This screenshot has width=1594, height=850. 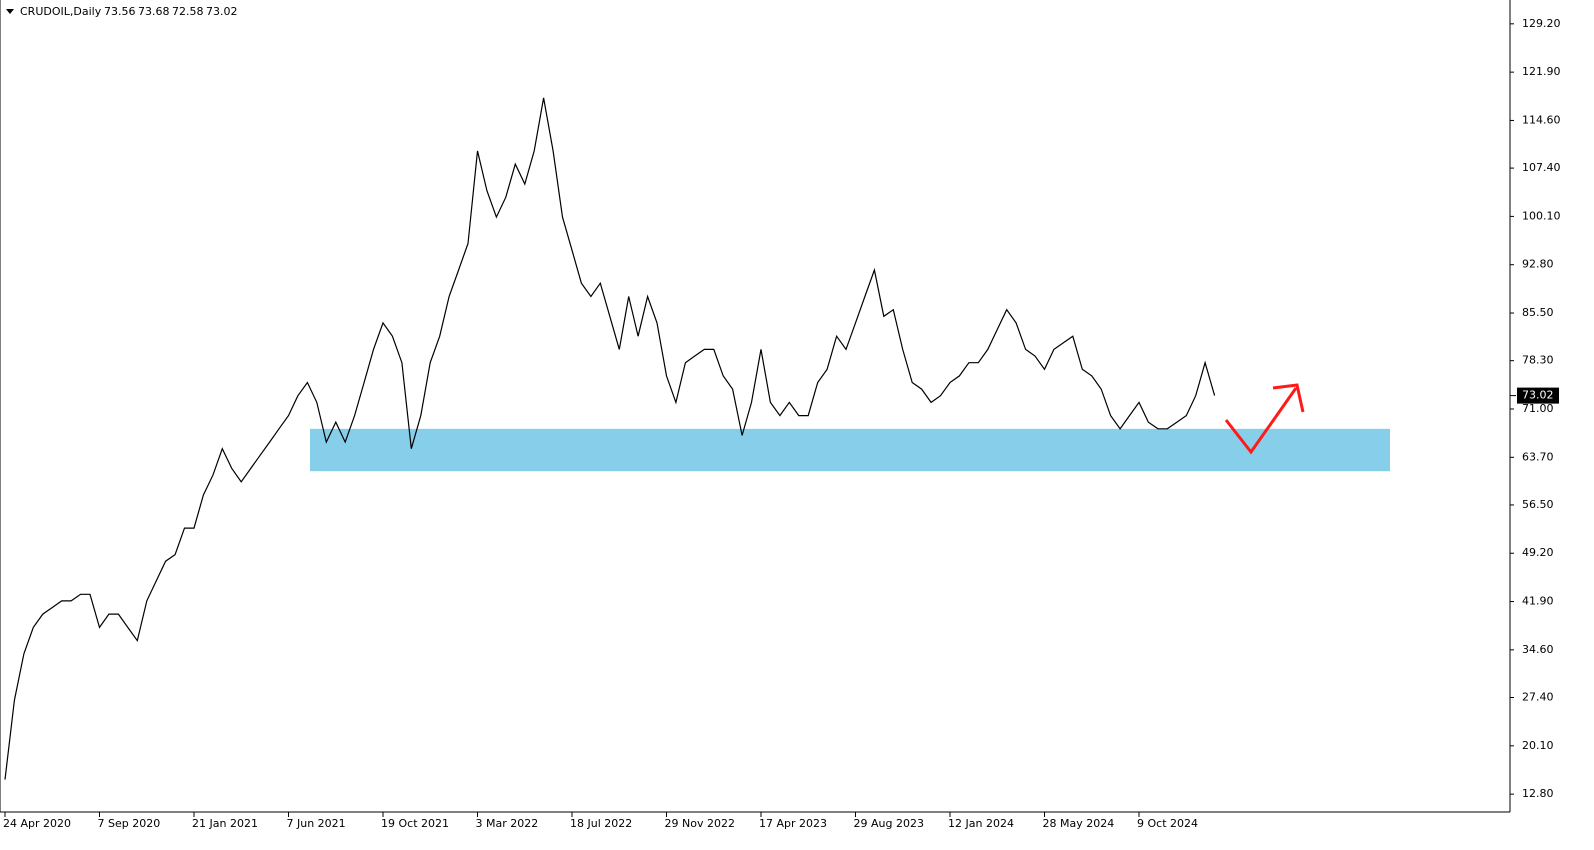 I want to click on x-tick-label: 29 Aug 2023, so click(x=889, y=823).